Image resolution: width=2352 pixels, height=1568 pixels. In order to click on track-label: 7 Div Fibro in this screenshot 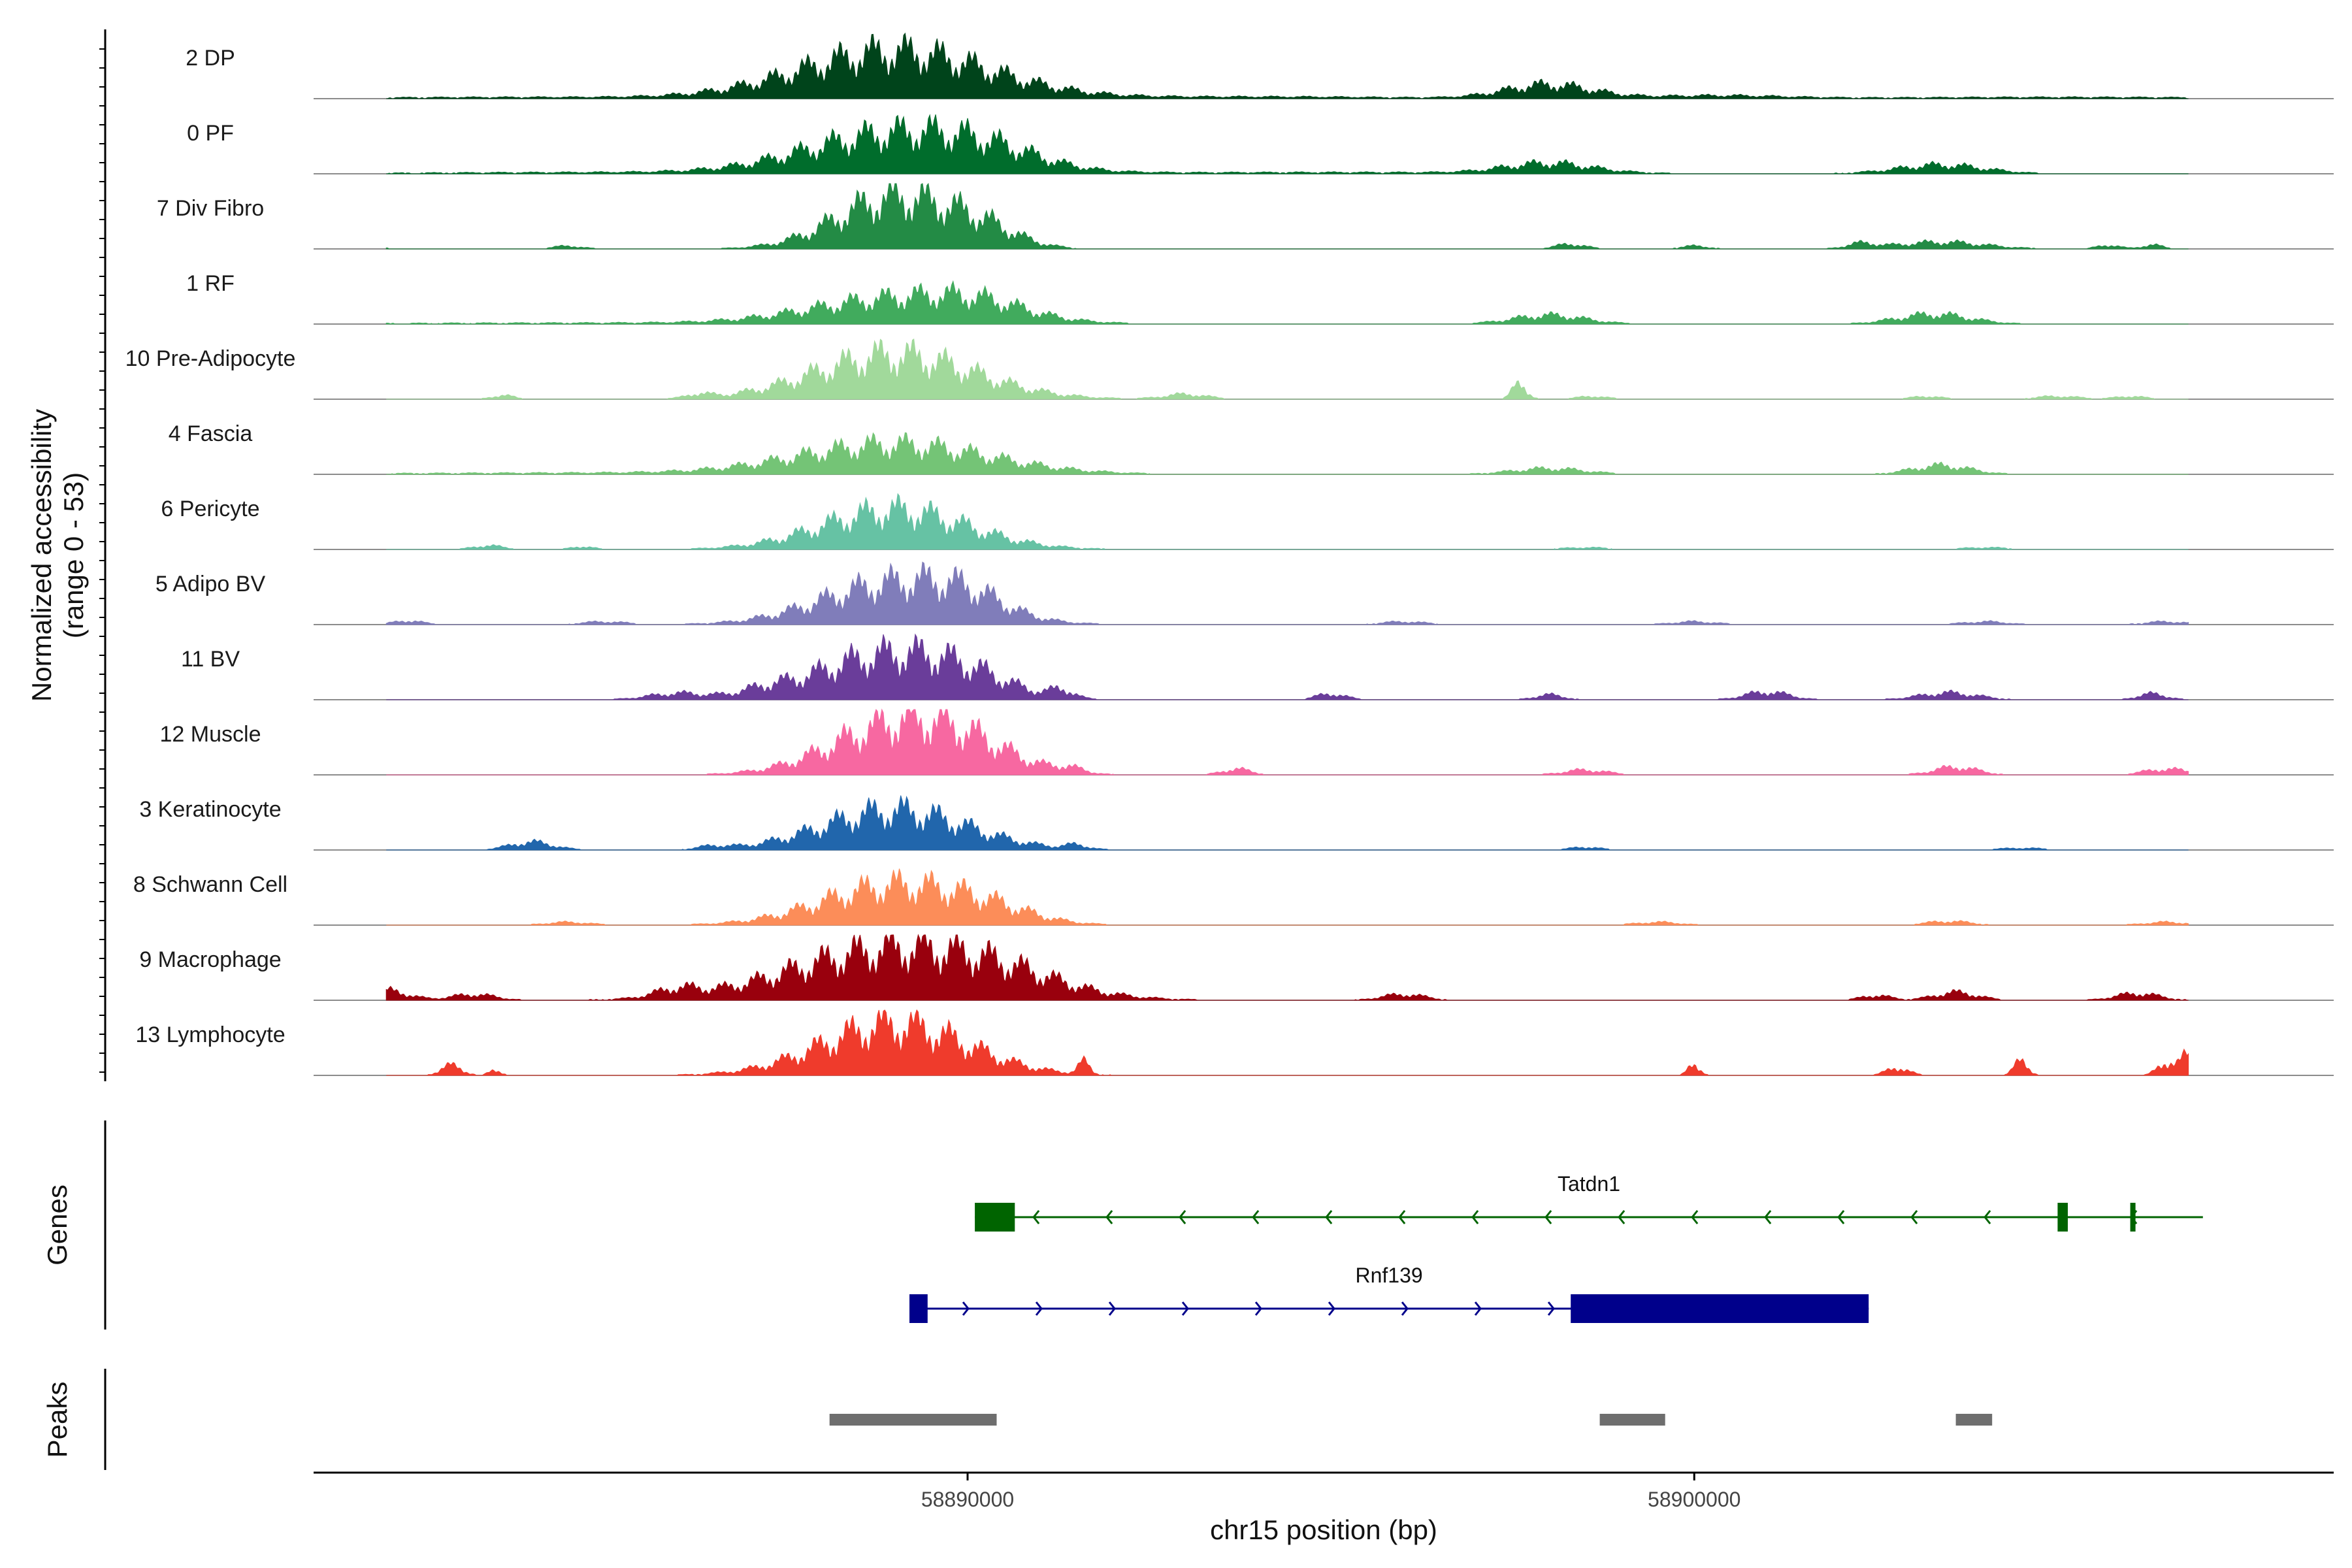, I will do `click(210, 208)`.